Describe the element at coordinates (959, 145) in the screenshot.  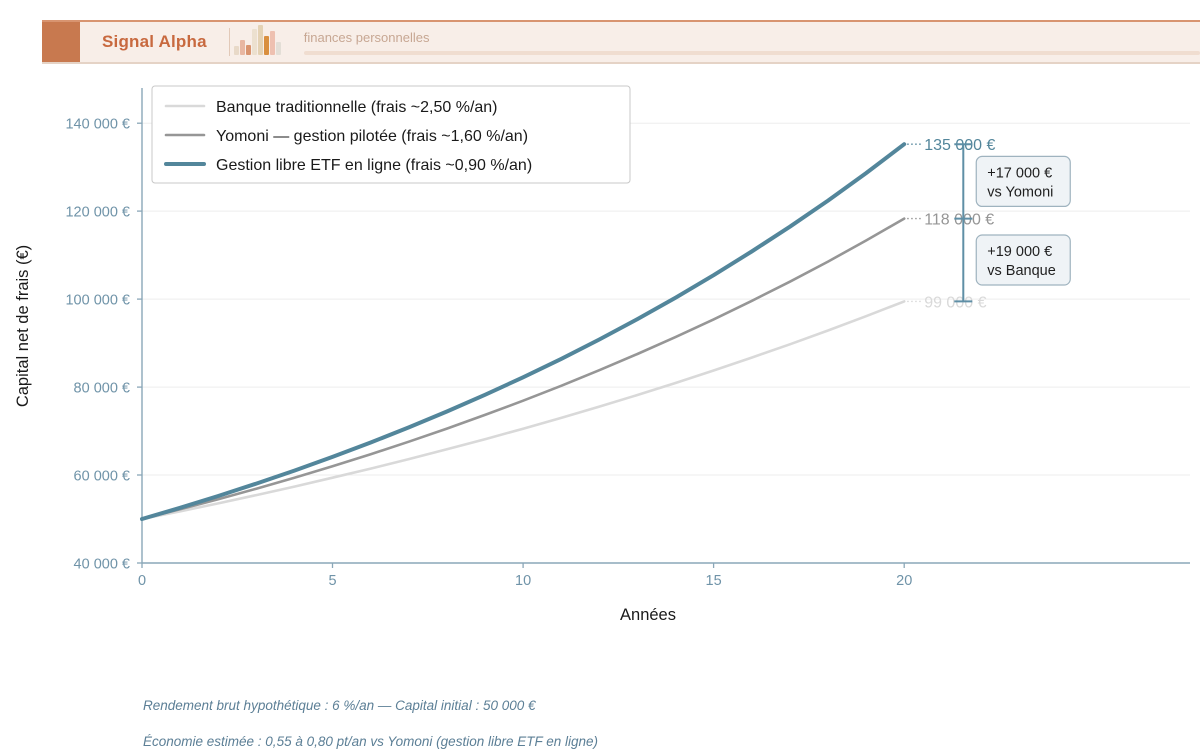
I see `end-label-text: 135 000 €` at that location.